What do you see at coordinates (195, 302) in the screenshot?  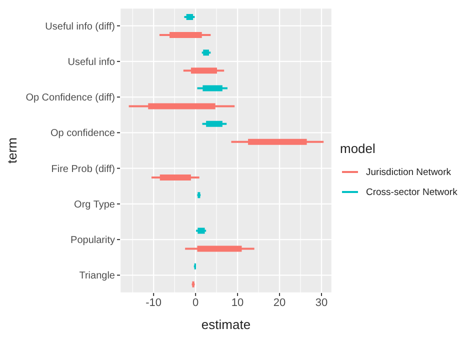 I see `x-tick-label: 0` at bounding box center [195, 302].